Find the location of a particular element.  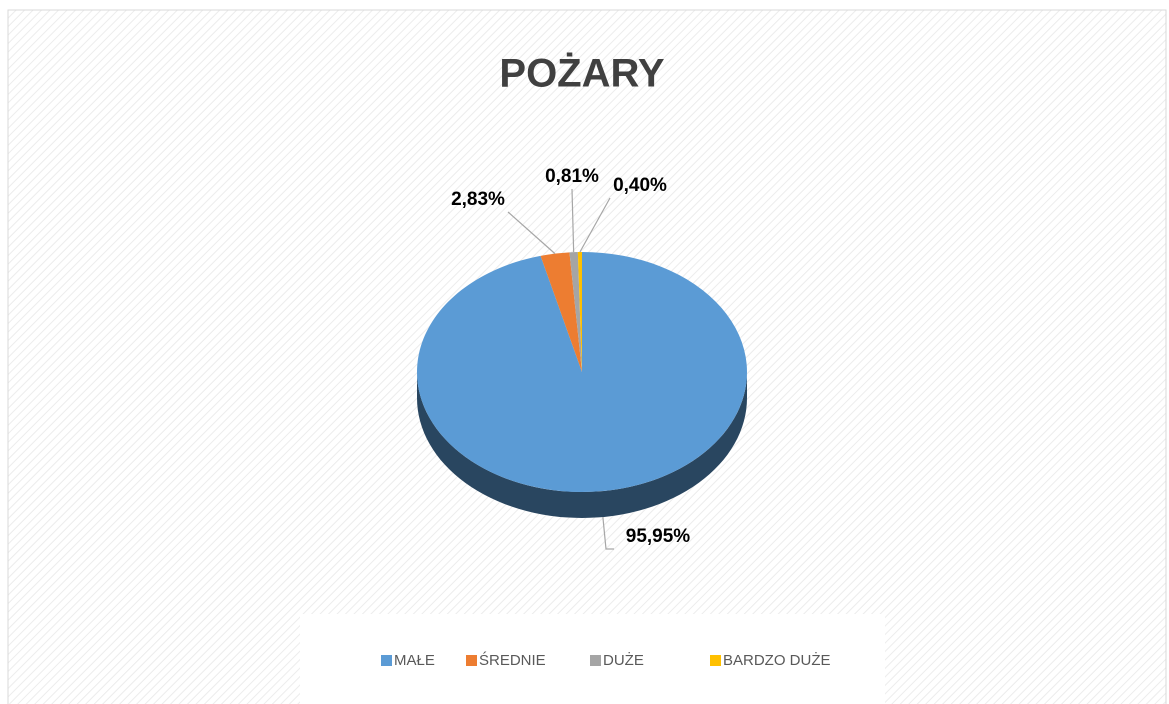

legend-label: BARDZO DUŻE is located at coordinates (777, 660).